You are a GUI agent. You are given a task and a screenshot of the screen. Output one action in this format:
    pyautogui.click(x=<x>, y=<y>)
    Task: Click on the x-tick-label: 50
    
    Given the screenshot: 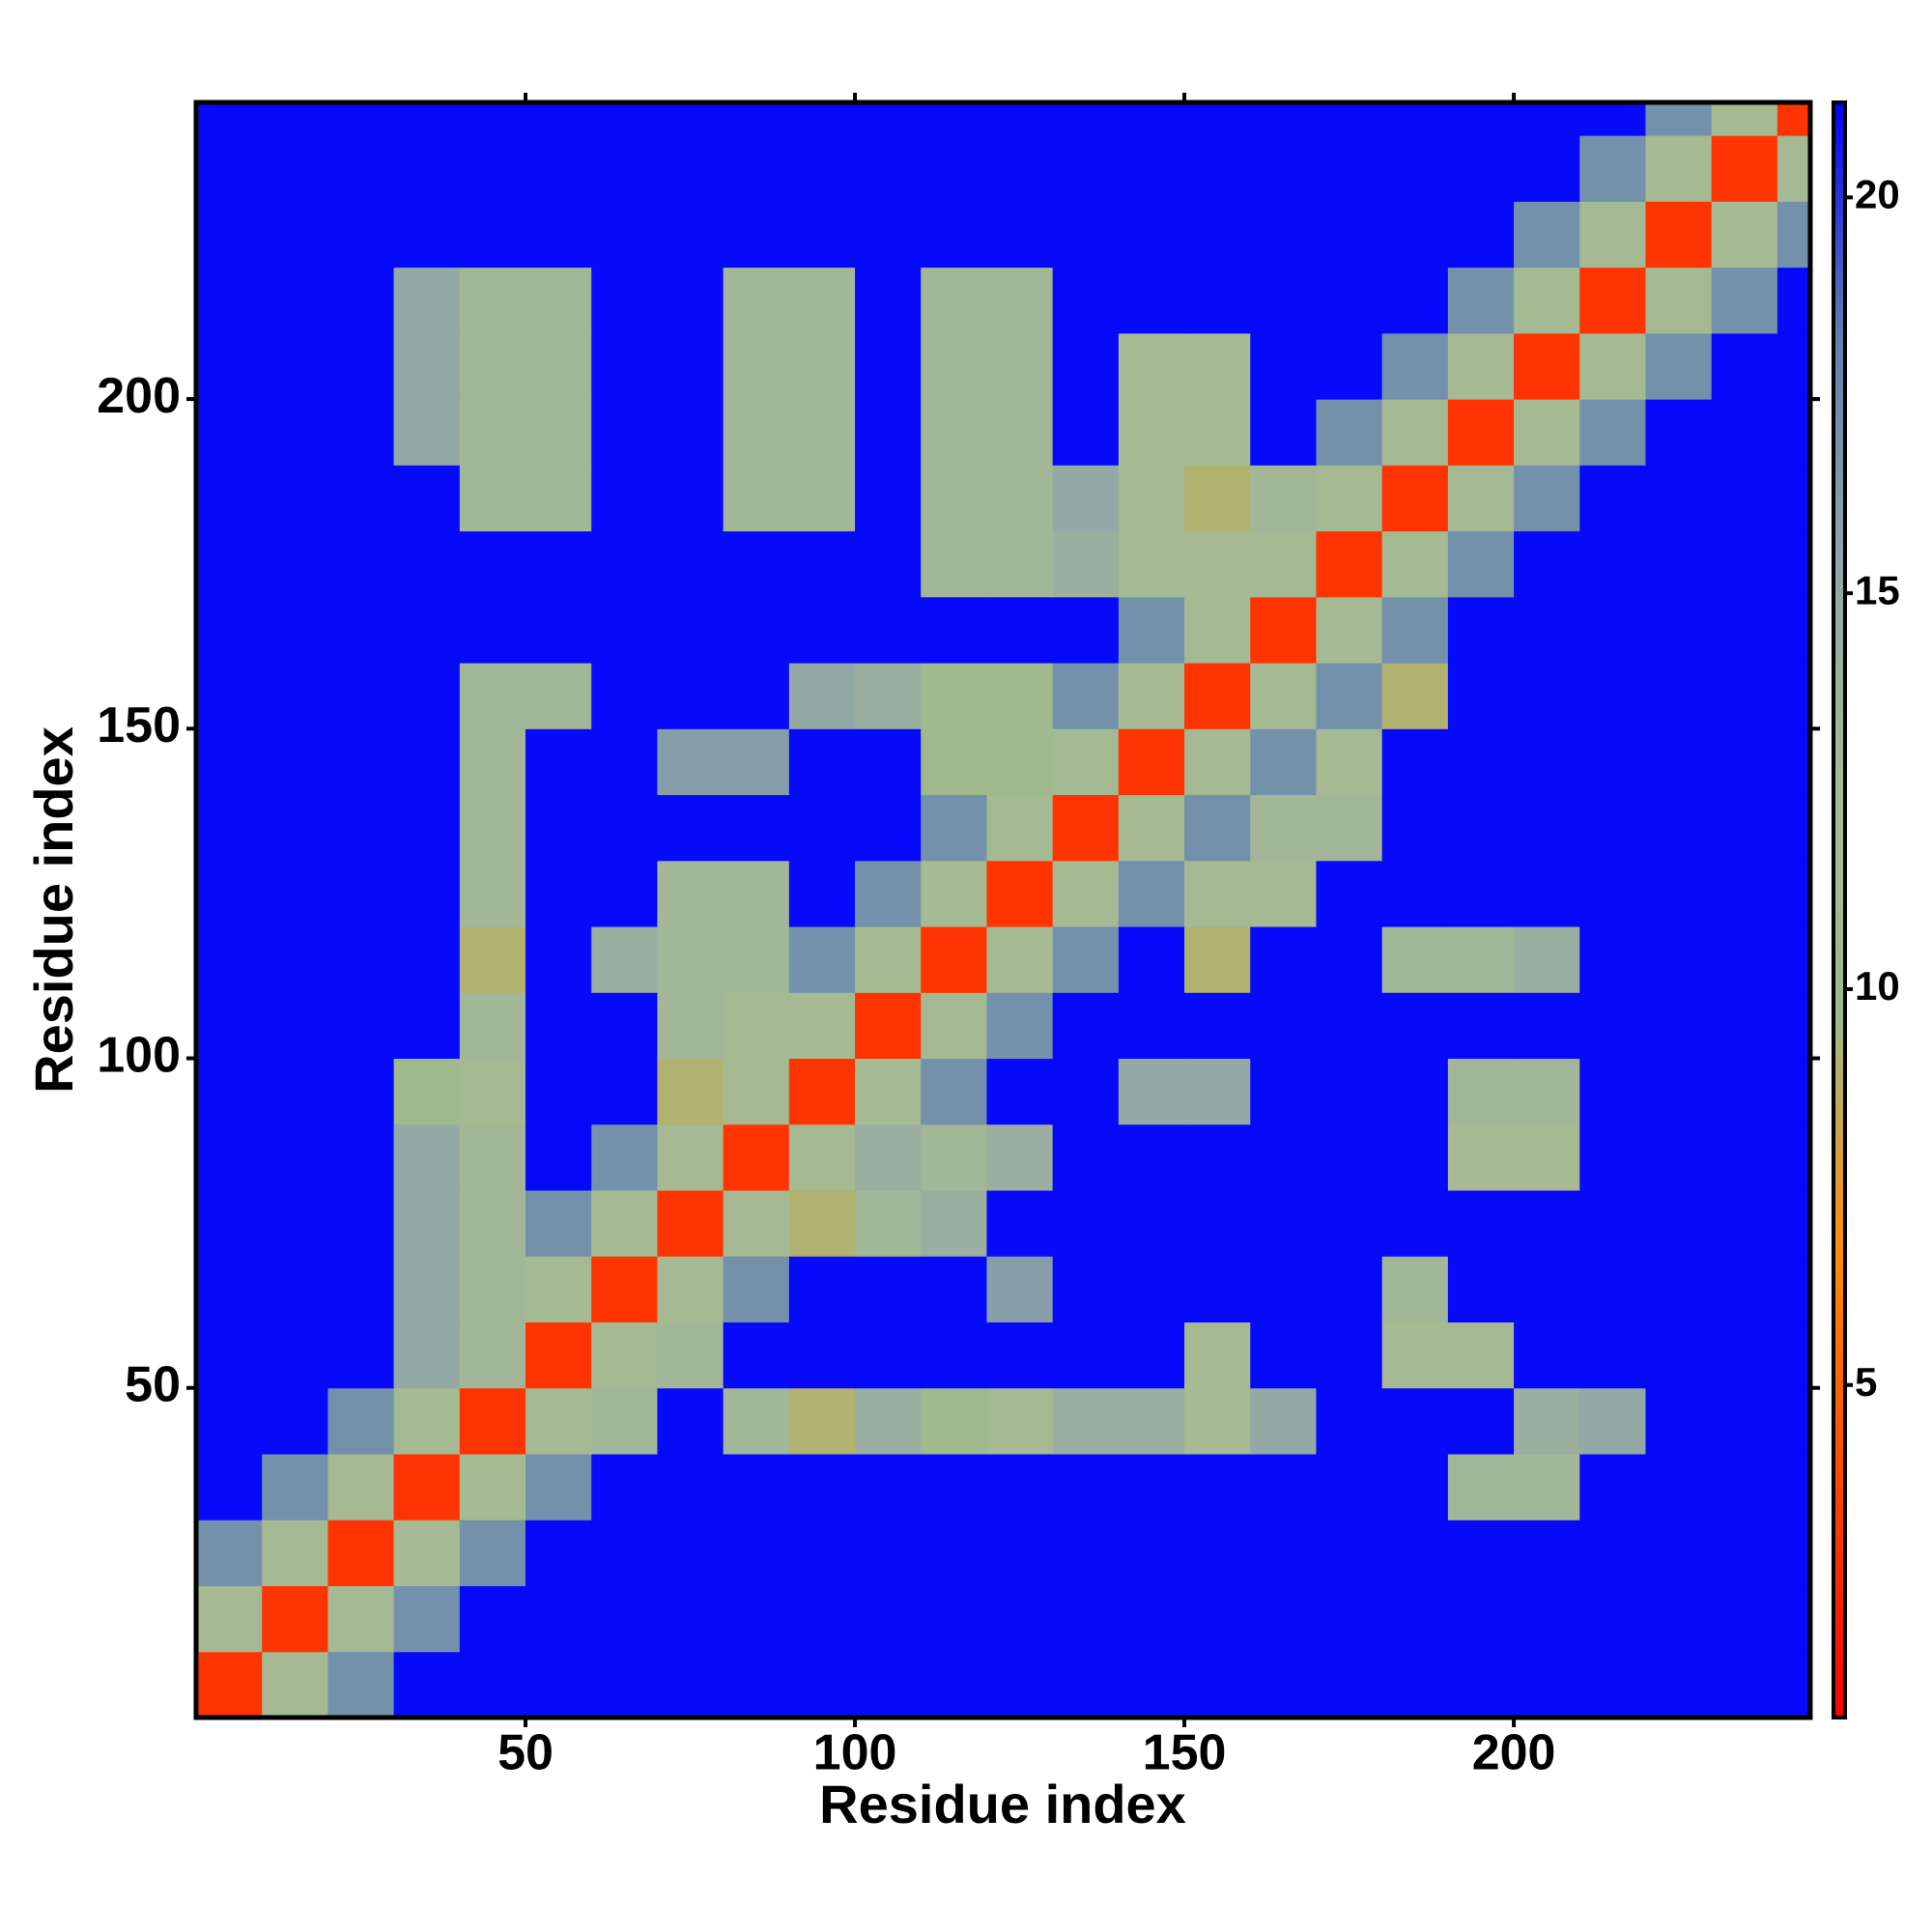 What is the action you would take?
    pyautogui.click(x=525, y=1753)
    